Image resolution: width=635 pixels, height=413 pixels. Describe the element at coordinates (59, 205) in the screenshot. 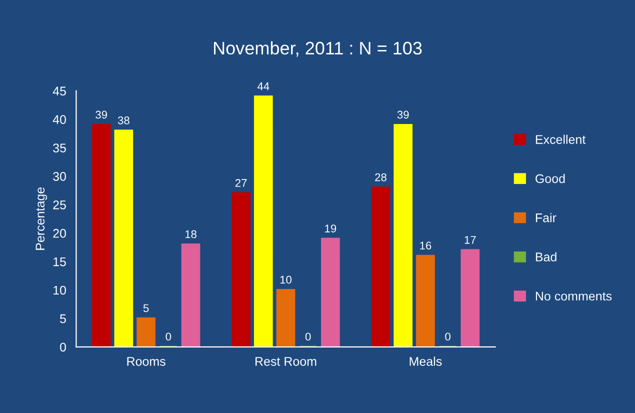

I see `y-tick-label: 25` at that location.